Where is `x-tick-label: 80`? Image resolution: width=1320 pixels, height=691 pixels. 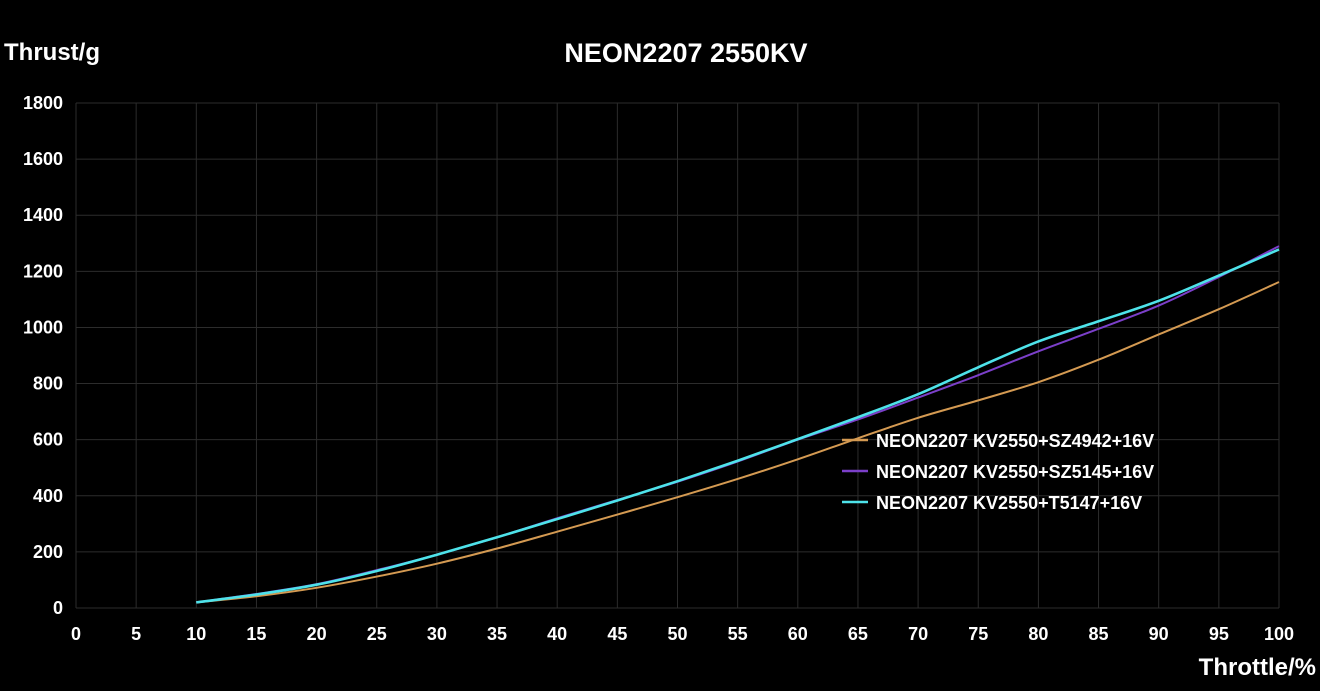
x-tick-label: 80 is located at coordinates (1038, 634).